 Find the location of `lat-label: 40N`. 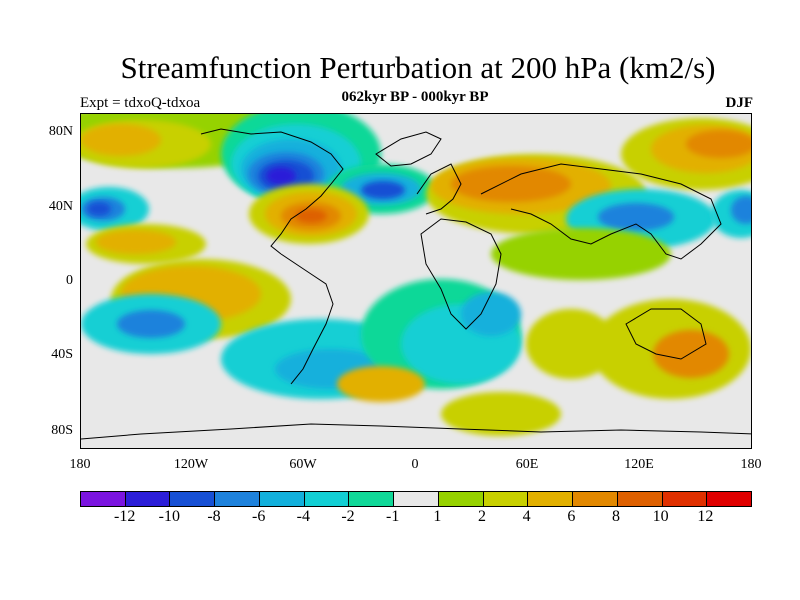

lat-label: 40N is located at coordinates (60, 206).